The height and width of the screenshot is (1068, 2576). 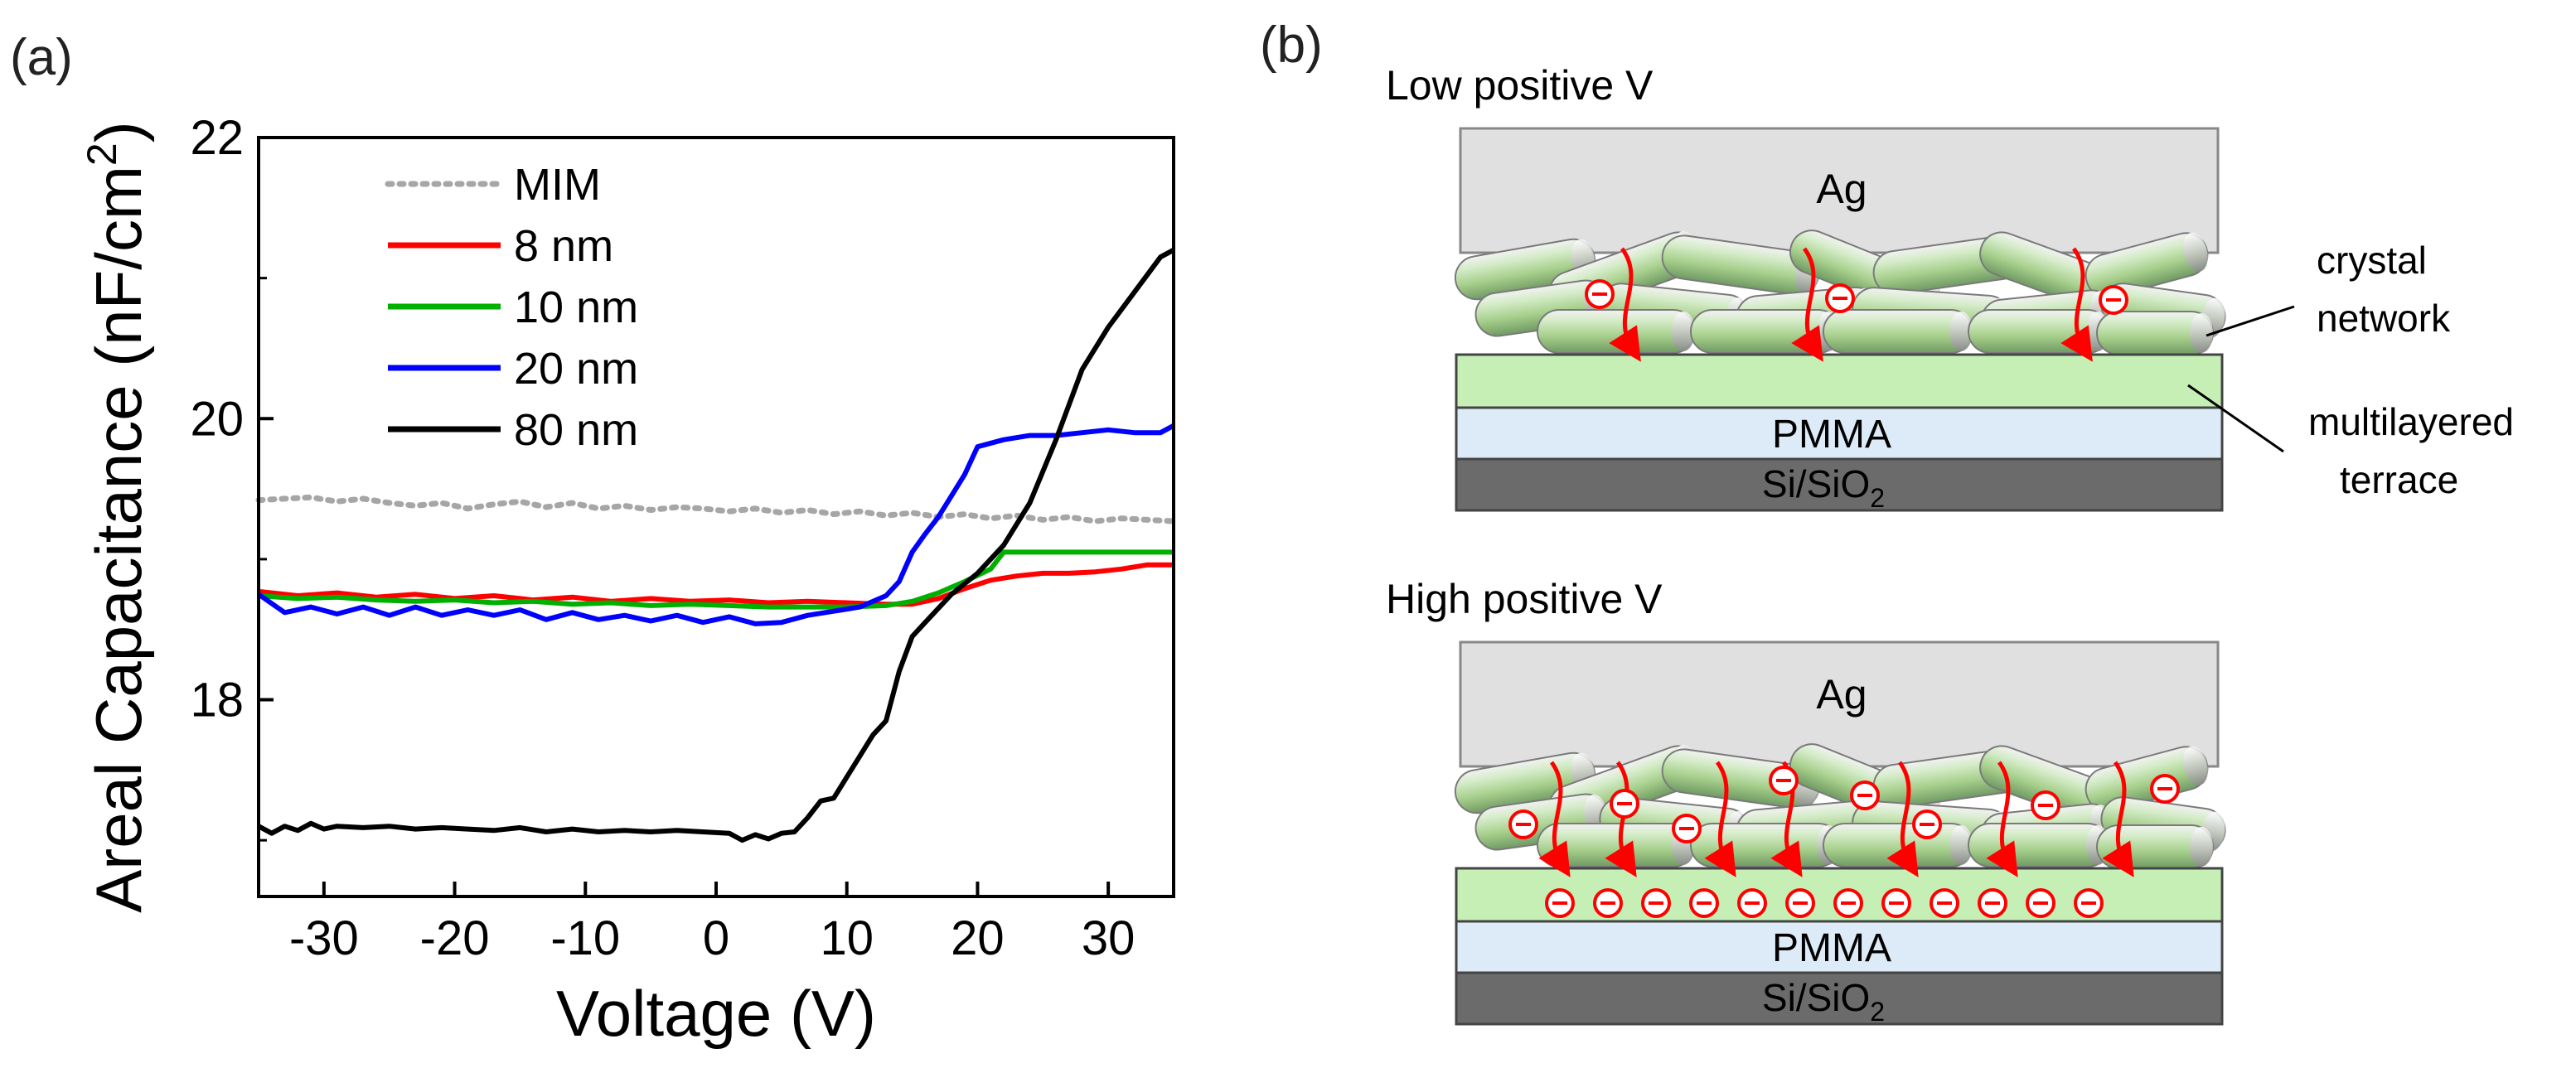 I want to click on pmma-layer-high, so click(x=1839, y=947).